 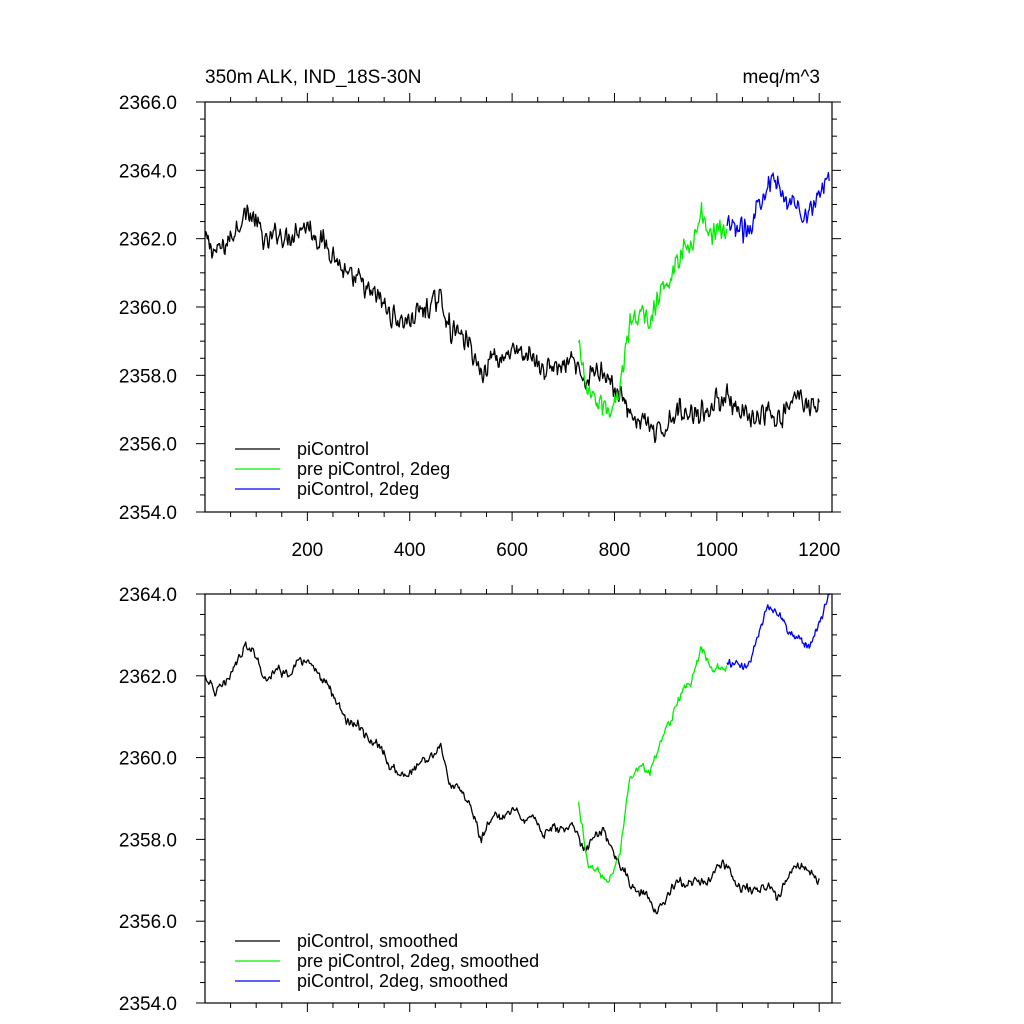 I want to click on series-line-pre-picontrol-2deg-smoothed, so click(x=652, y=764).